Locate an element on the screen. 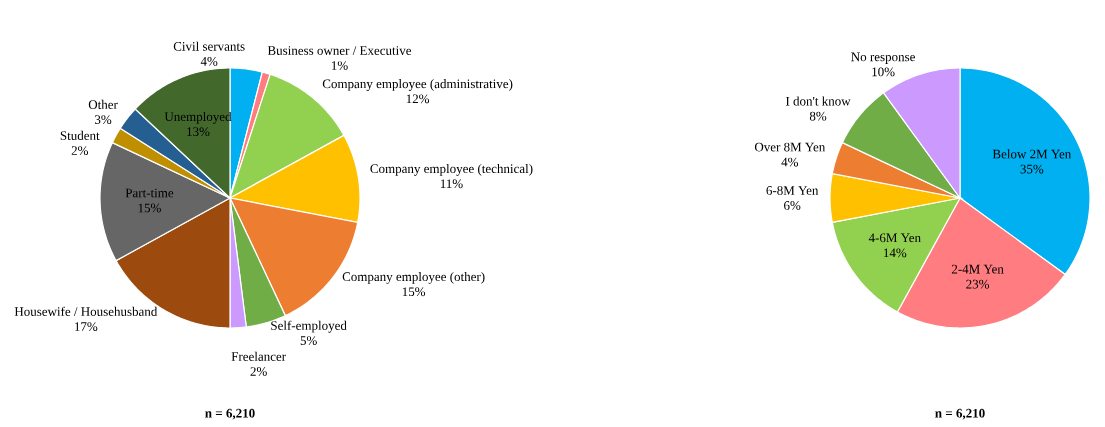  data-label: 1% is located at coordinates (339, 65).